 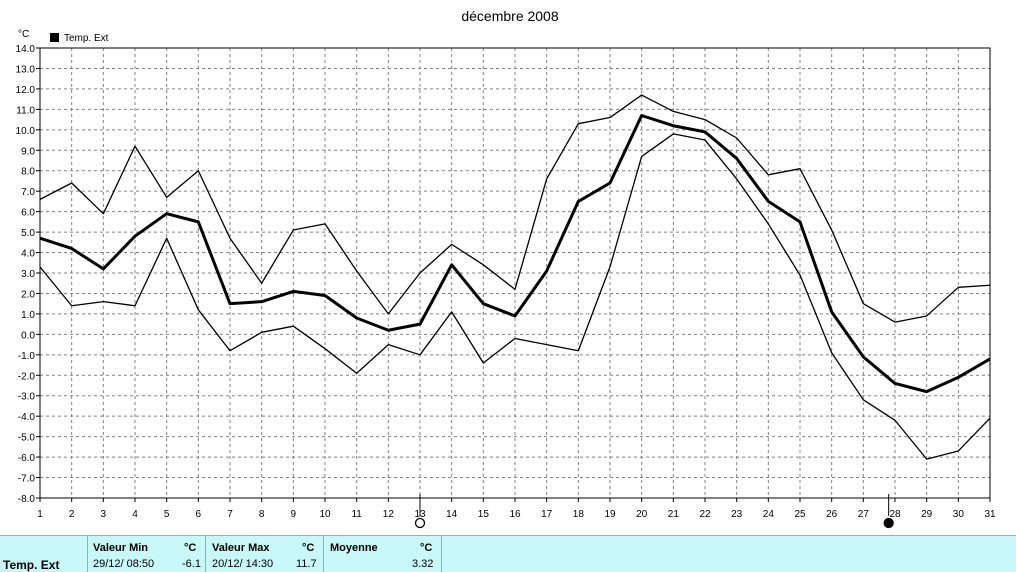 What do you see at coordinates (888, 523) in the screenshot?
I see `new-moon-icon` at bounding box center [888, 523].